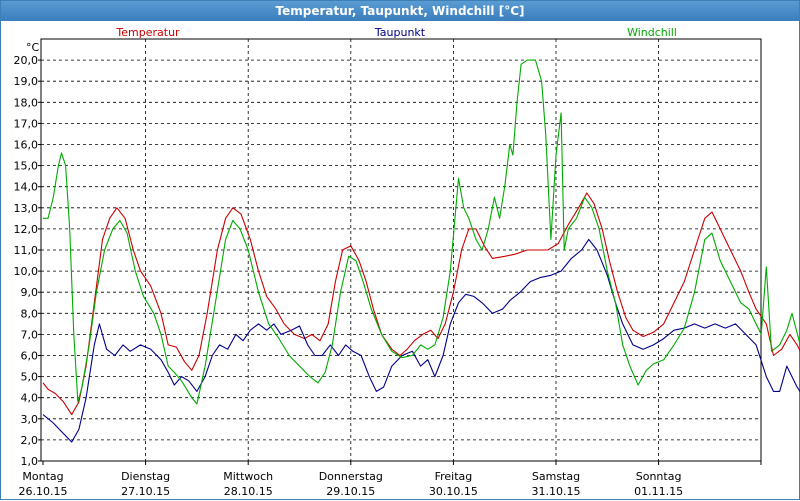  I want to click on legend-entry-temperatur: Temperatur, so click(147, 32).